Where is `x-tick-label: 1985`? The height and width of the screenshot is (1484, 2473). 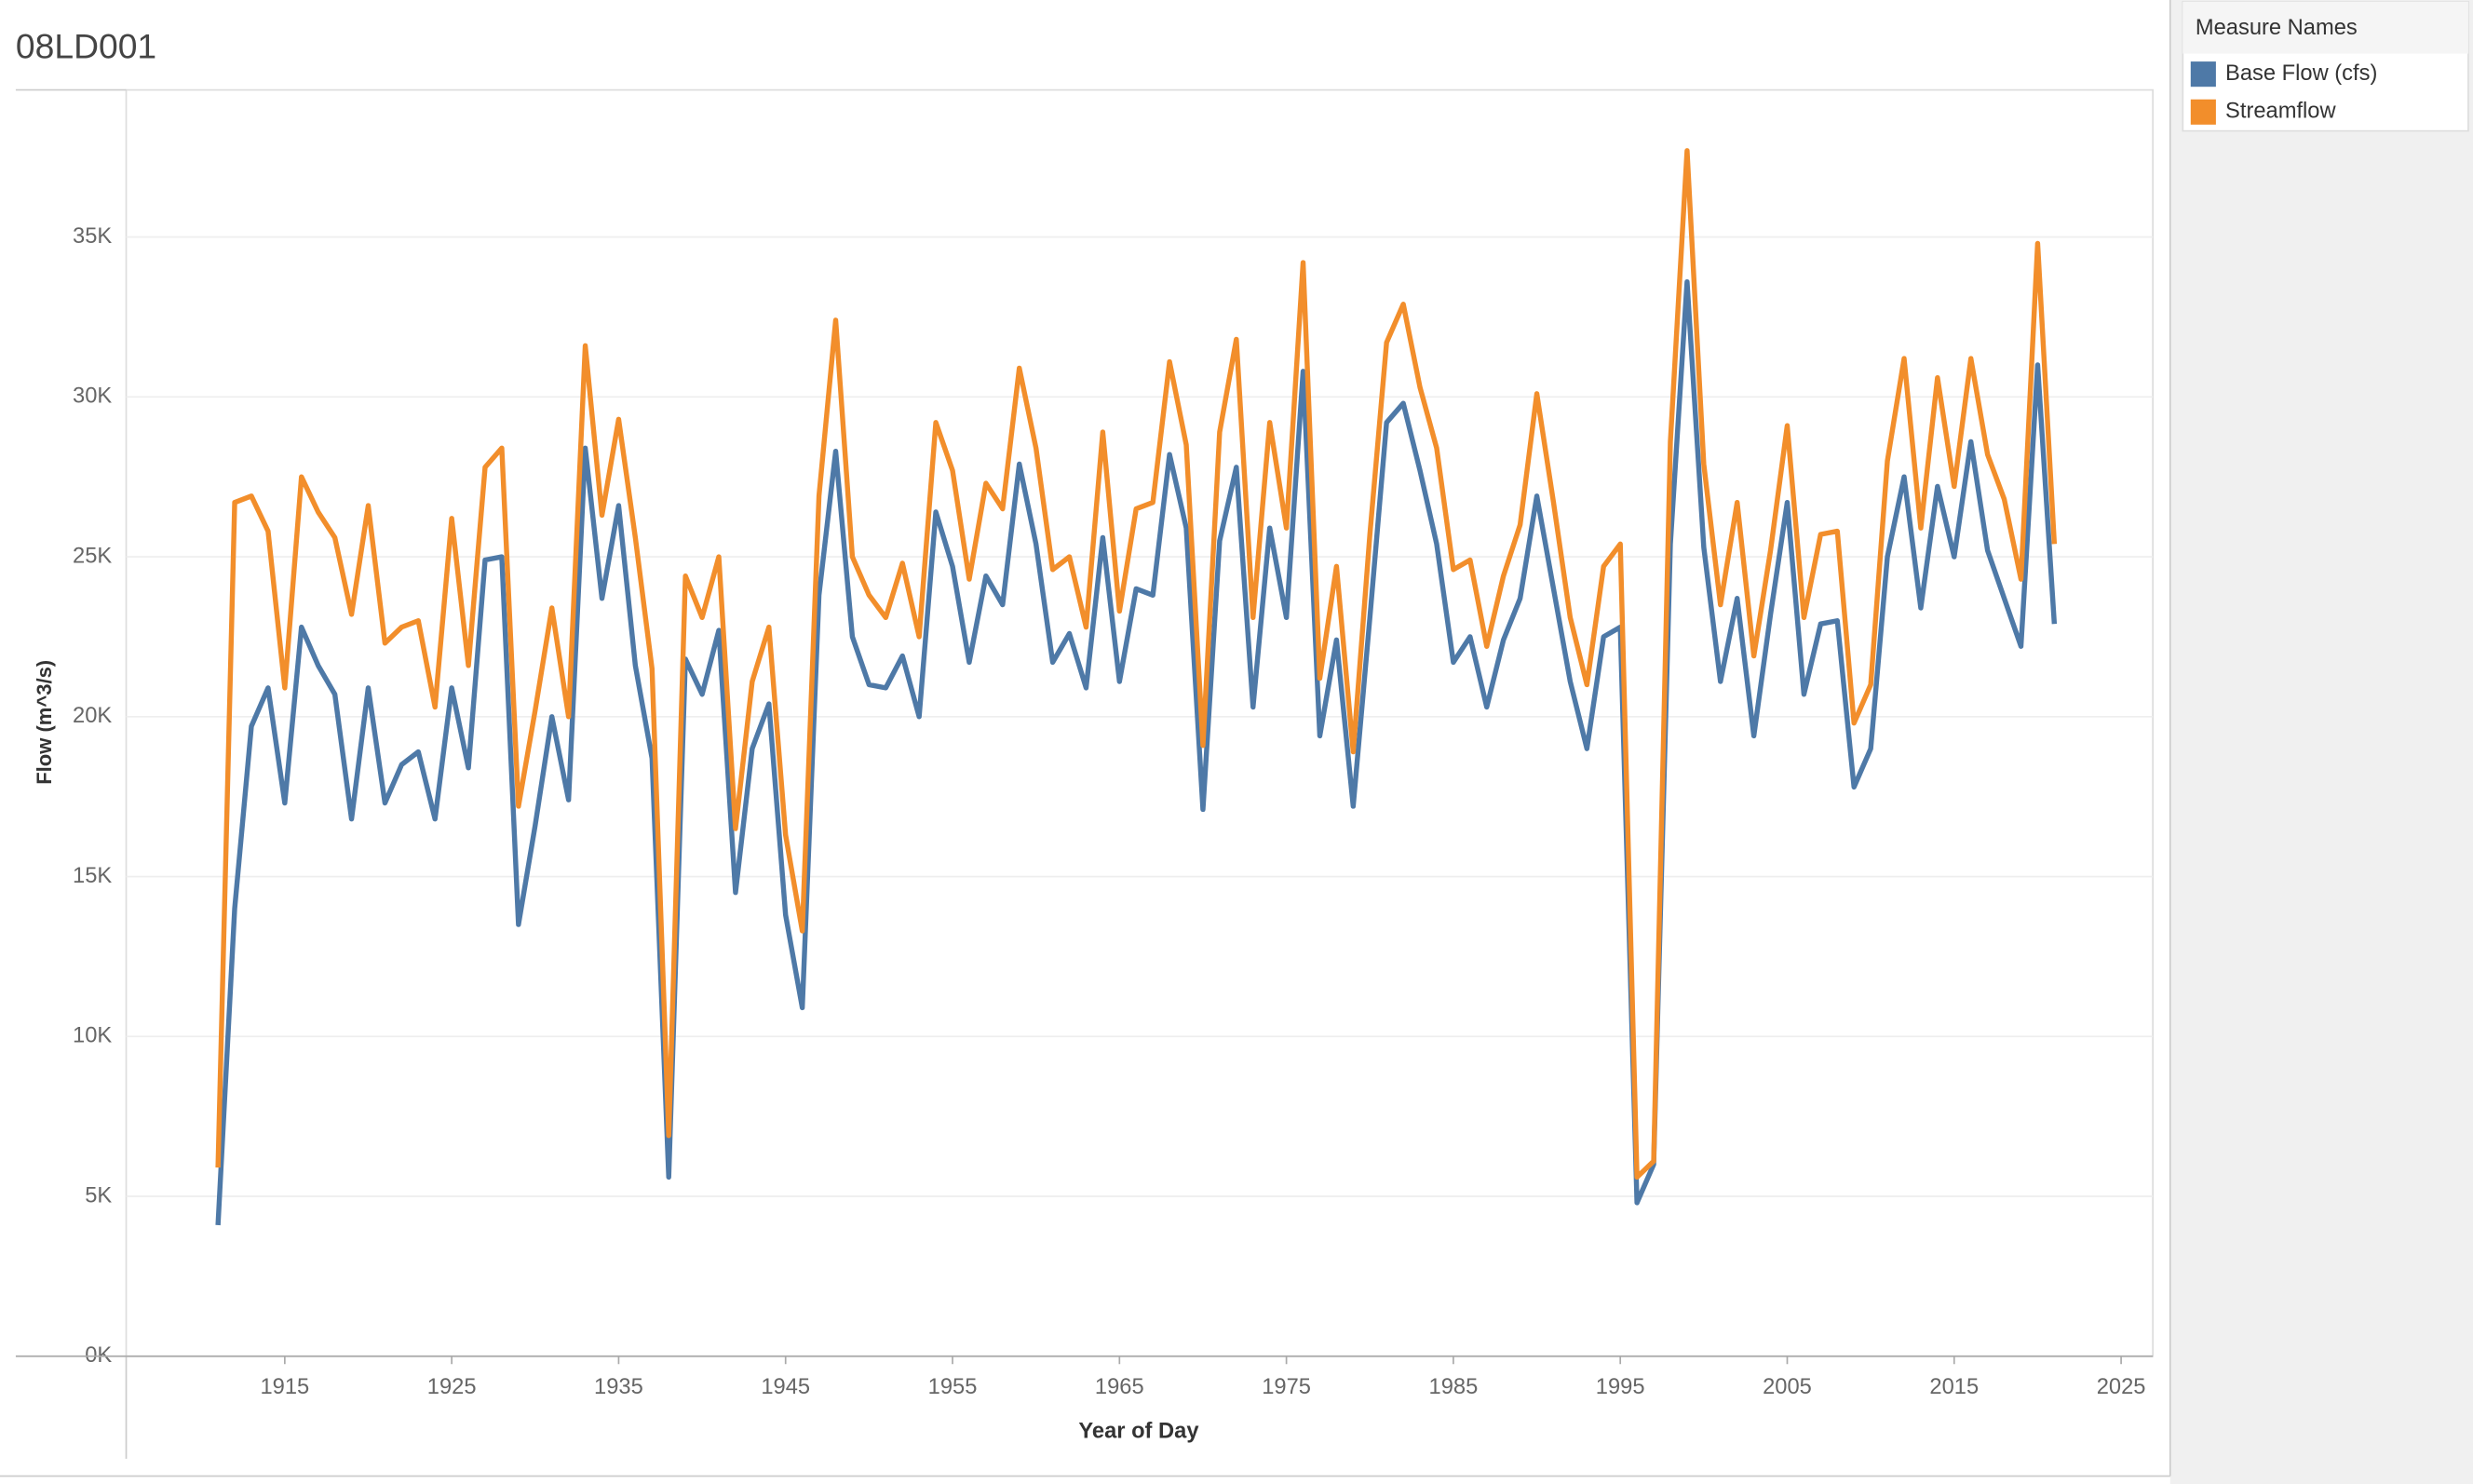 x-tick-label: 1985 is located at coordinates (1454, 1387).